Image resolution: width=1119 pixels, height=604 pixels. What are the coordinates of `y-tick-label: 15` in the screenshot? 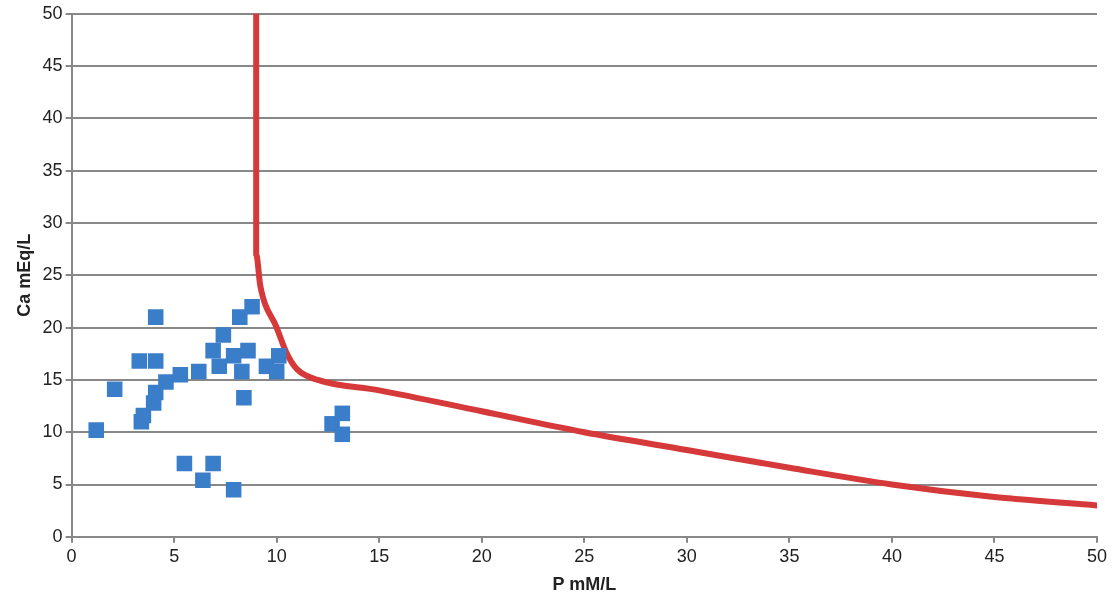 It's located at (52, 378).